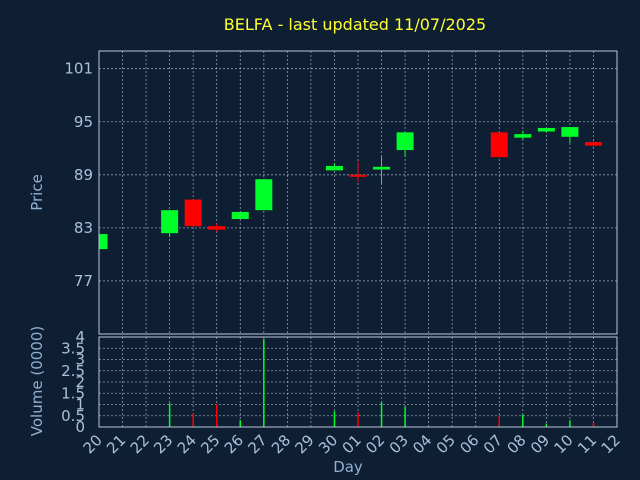 The height and width of the screenshot is (480, 640). What do you see at coordinates (422, 444) in the screenshot?
I see `day-tick-label: 04` at bounding box center [422, 444].